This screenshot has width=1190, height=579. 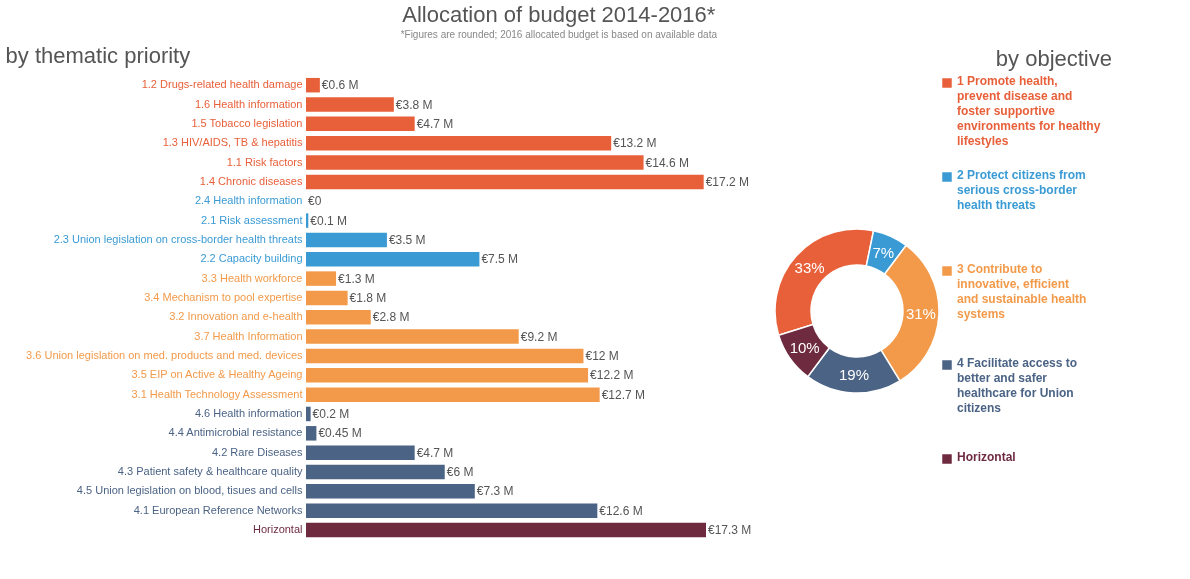 I want to click on data-label: €12.7 M, so click(x=623, y=394).